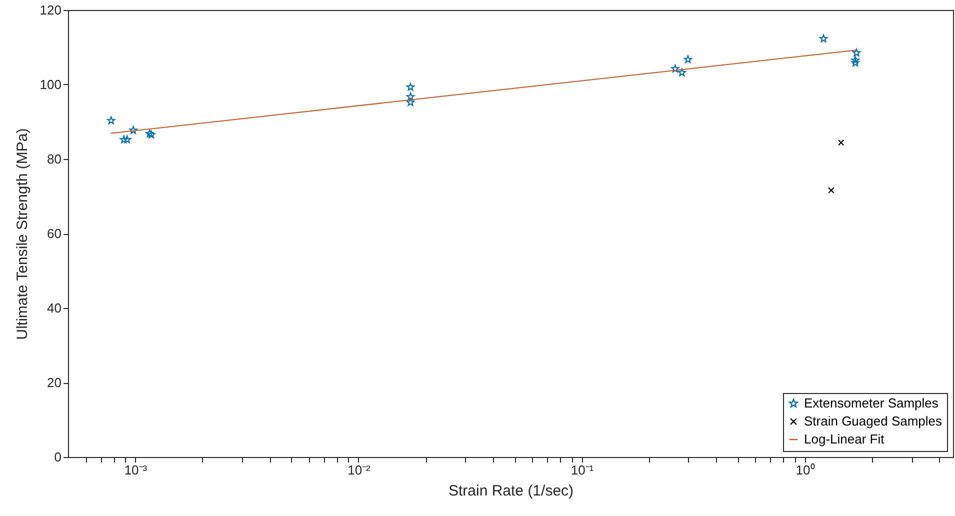 The image size is (955, 516). Describe the element at coordinates (511, 491) in the screenshot. I see `x-axis-title: Strain Rate (1/sec)` at that location.